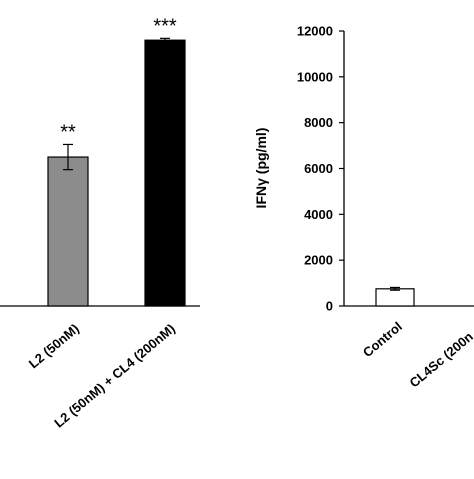 This screenshot has width=474, height=479. What do you see at coordinates (382, 339) in the screenshot?
I see `right-category-label-0: Control` at bounding box center [382, 339].